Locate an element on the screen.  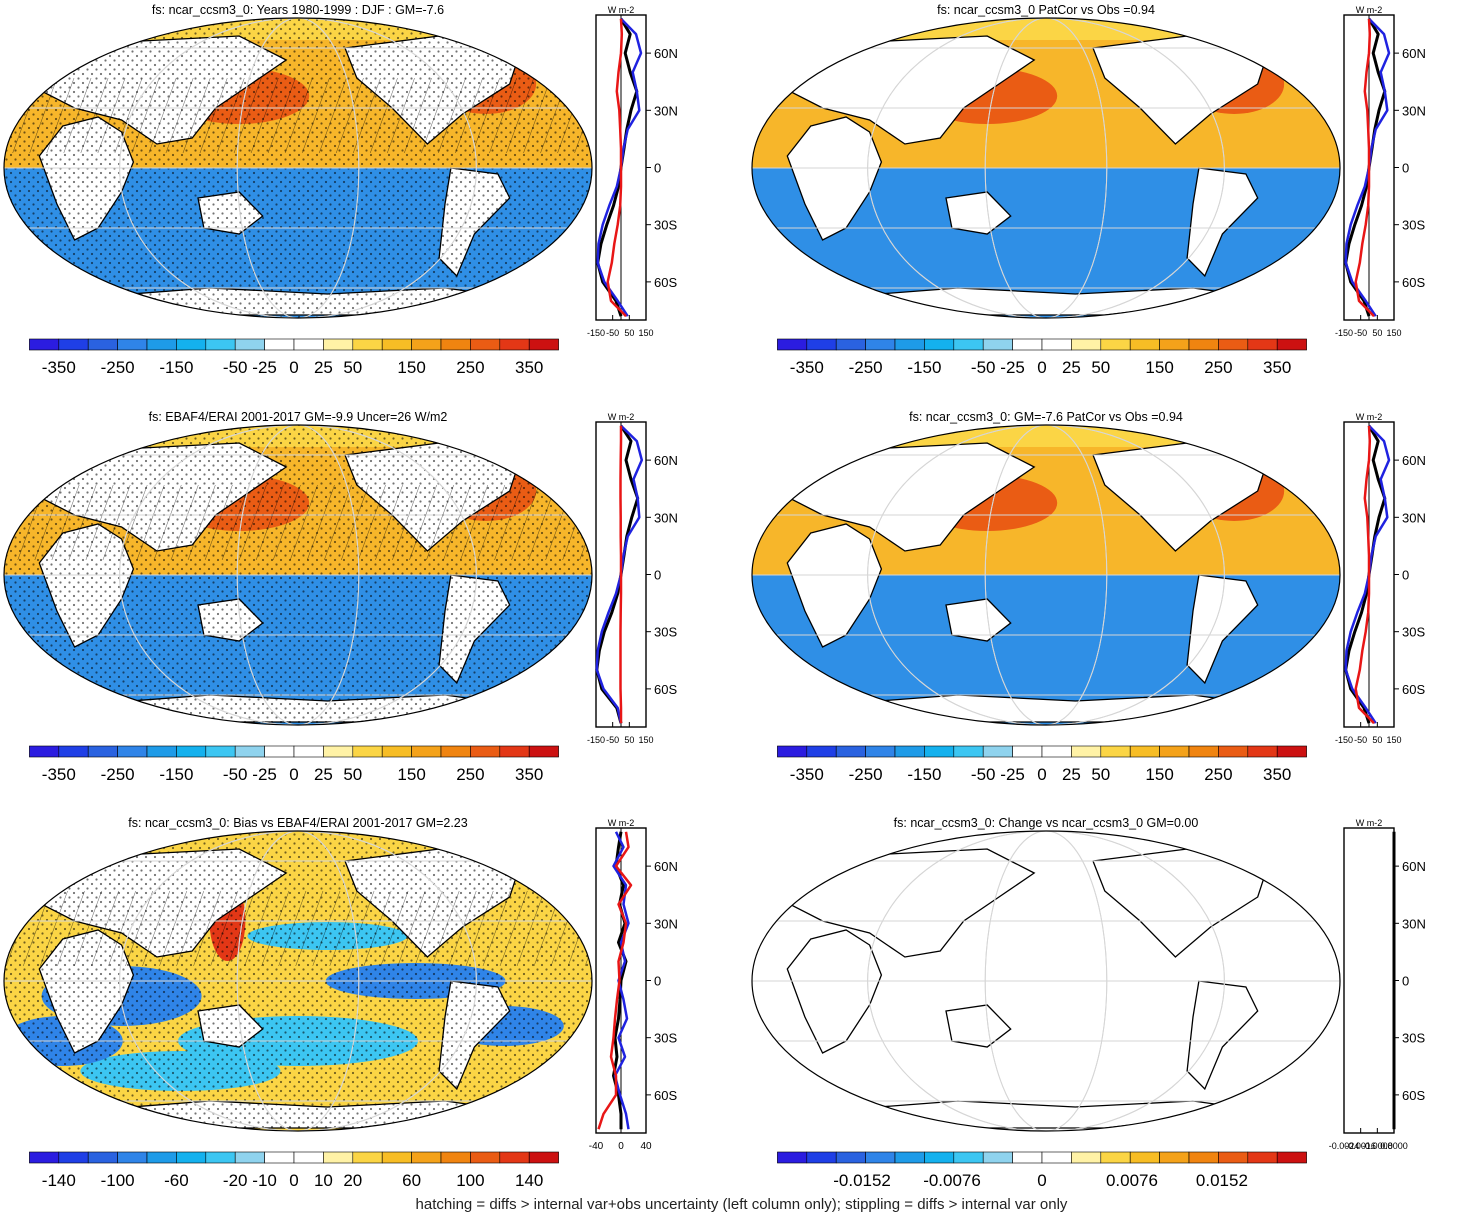
colorbar-tick-label: 0 is located at coordinates (1041, 1180).